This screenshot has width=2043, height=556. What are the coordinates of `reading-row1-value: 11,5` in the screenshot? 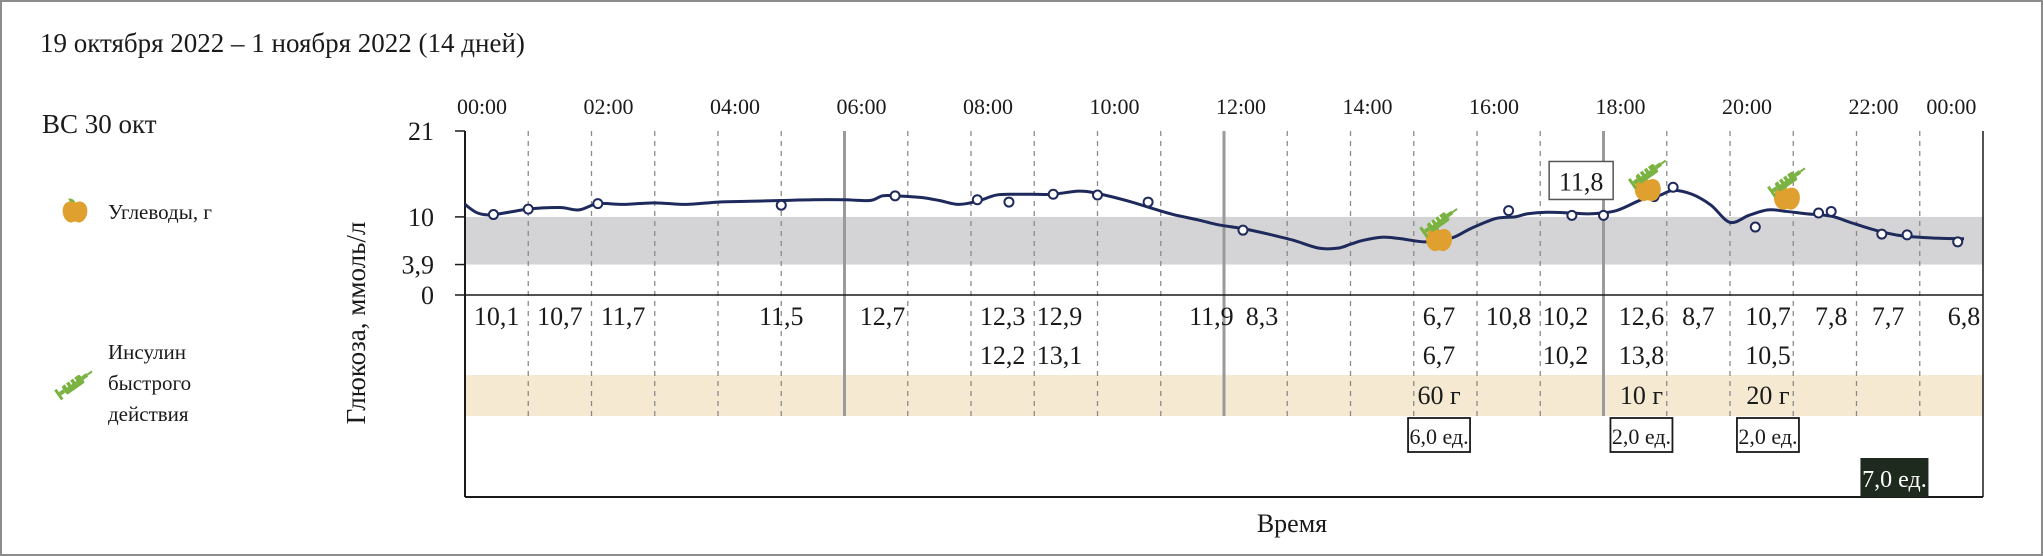 It's located at (781, 316).